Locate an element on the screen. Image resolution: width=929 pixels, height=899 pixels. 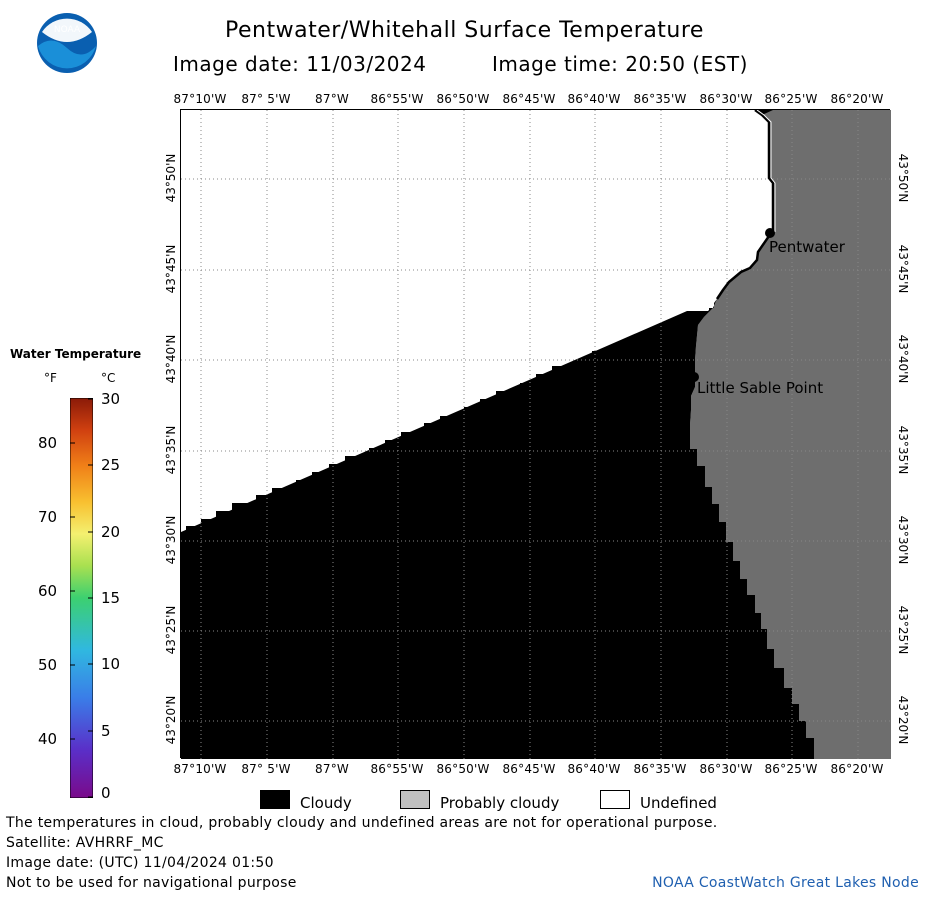
key-swatch-undefined is located at coordinates (615, 799).